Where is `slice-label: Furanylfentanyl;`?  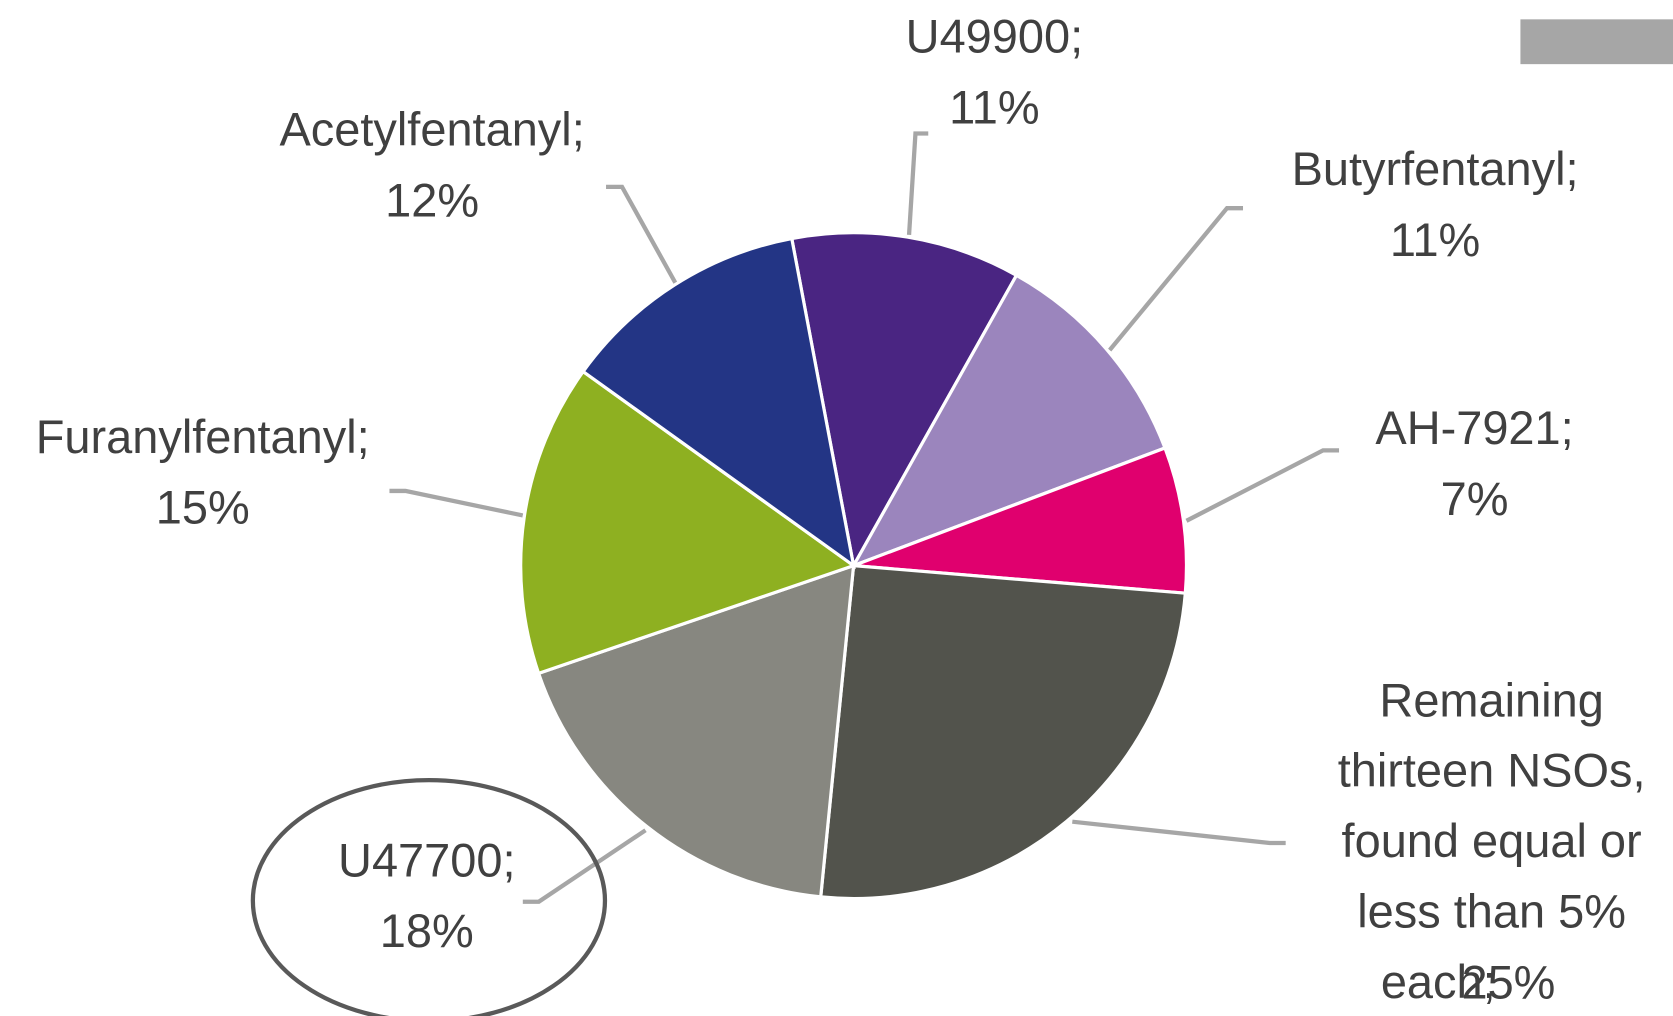
slice-label: Furanylfentanyl; is located at coordinates (203, 437).